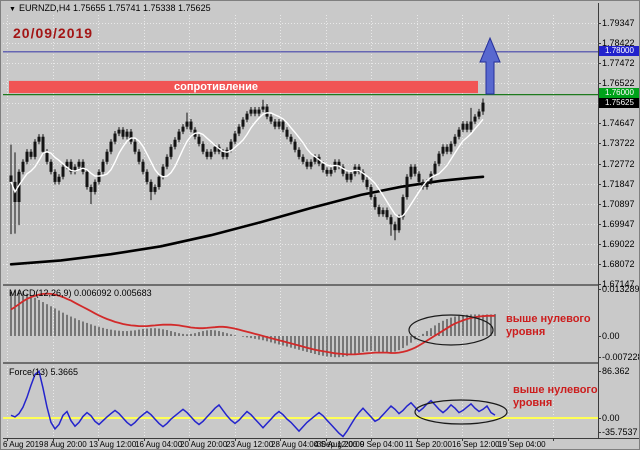 The width and height of the screenshot is (640, 450). What do you see at coordinates (555, 397) in the screenshot?
I see `force-note: выше нулевого уровня` at bounding box center [555, 397].